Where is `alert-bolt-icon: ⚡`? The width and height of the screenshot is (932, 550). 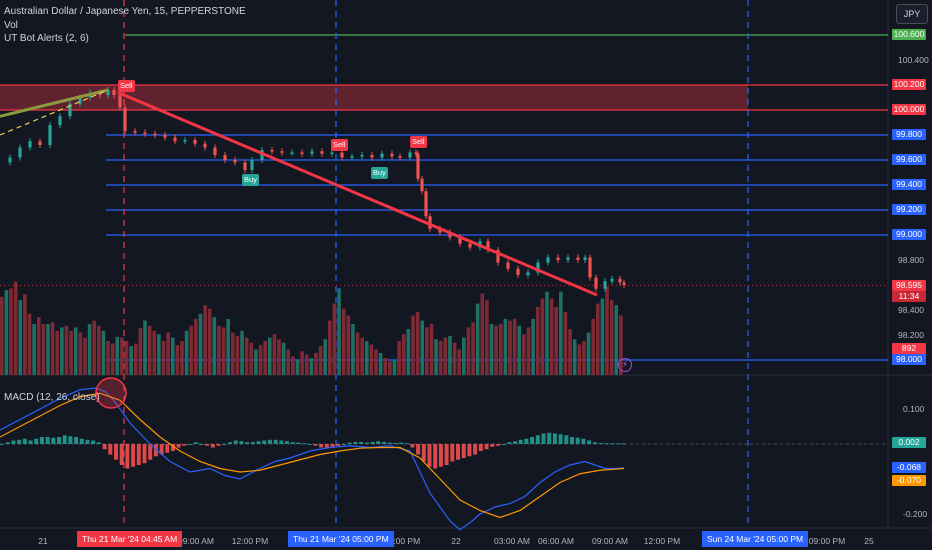
alert-bolt-icon: ⚡ is located at coordinates (625, 365).